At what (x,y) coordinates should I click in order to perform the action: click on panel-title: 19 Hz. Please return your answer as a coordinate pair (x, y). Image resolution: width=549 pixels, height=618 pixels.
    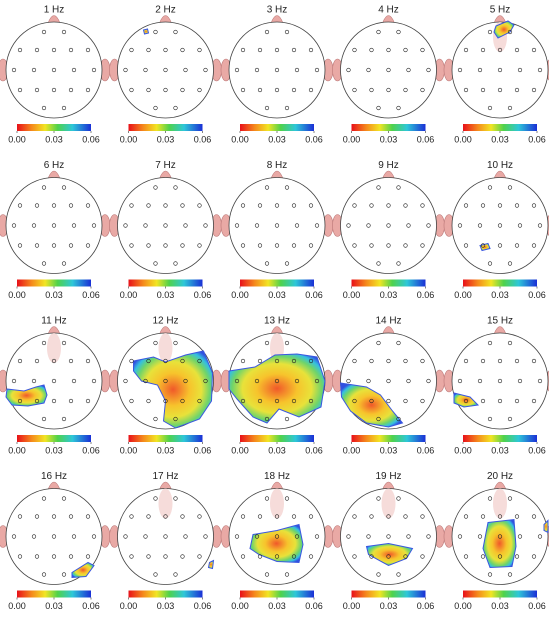
    Looking at the image, I should click on (388, 476).